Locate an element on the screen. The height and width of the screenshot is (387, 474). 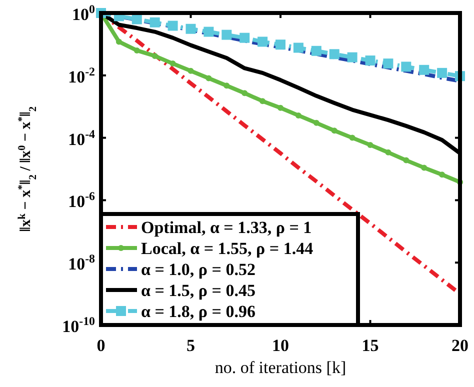
legend-label: α = 1.0, ρ = 0.52 is located at coordinates (198, 269).